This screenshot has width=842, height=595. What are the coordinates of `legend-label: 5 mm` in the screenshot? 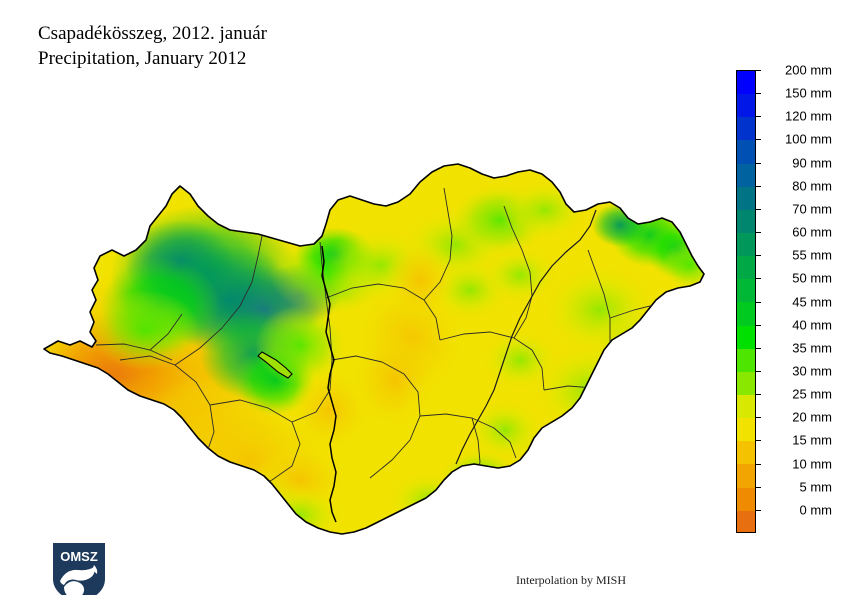 It's located at (816, 487).